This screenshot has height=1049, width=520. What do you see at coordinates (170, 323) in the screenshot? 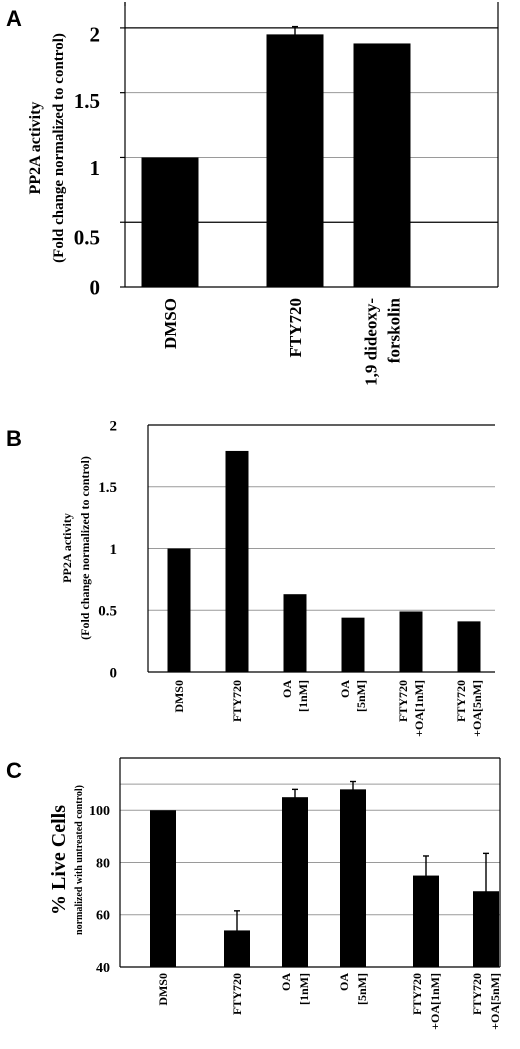
I see `x-tick-label: DMSO` at bounding box center [170, 323].